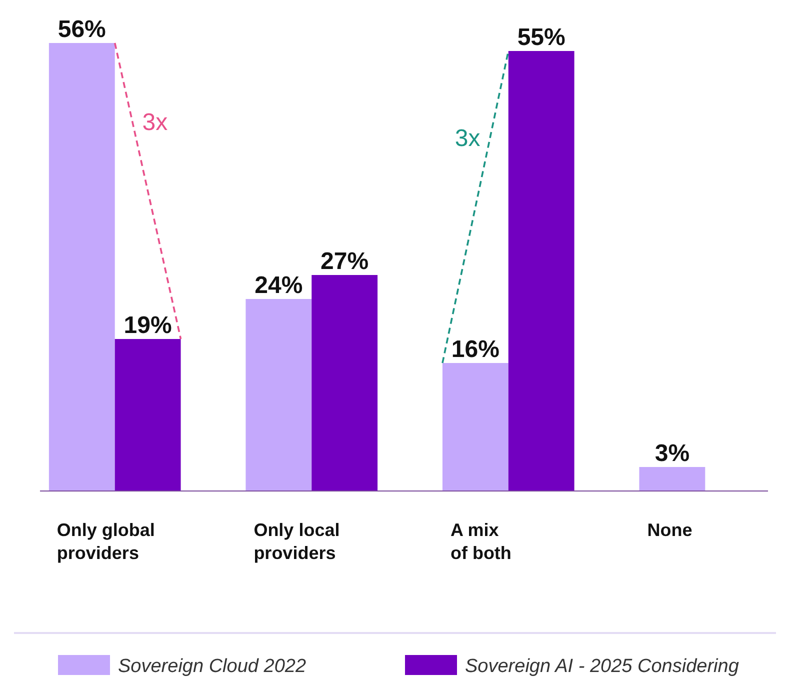  Describe the element at coordinates (297, 541) in the screenshot. I see `x-tick-label: Only local providers` at that location.